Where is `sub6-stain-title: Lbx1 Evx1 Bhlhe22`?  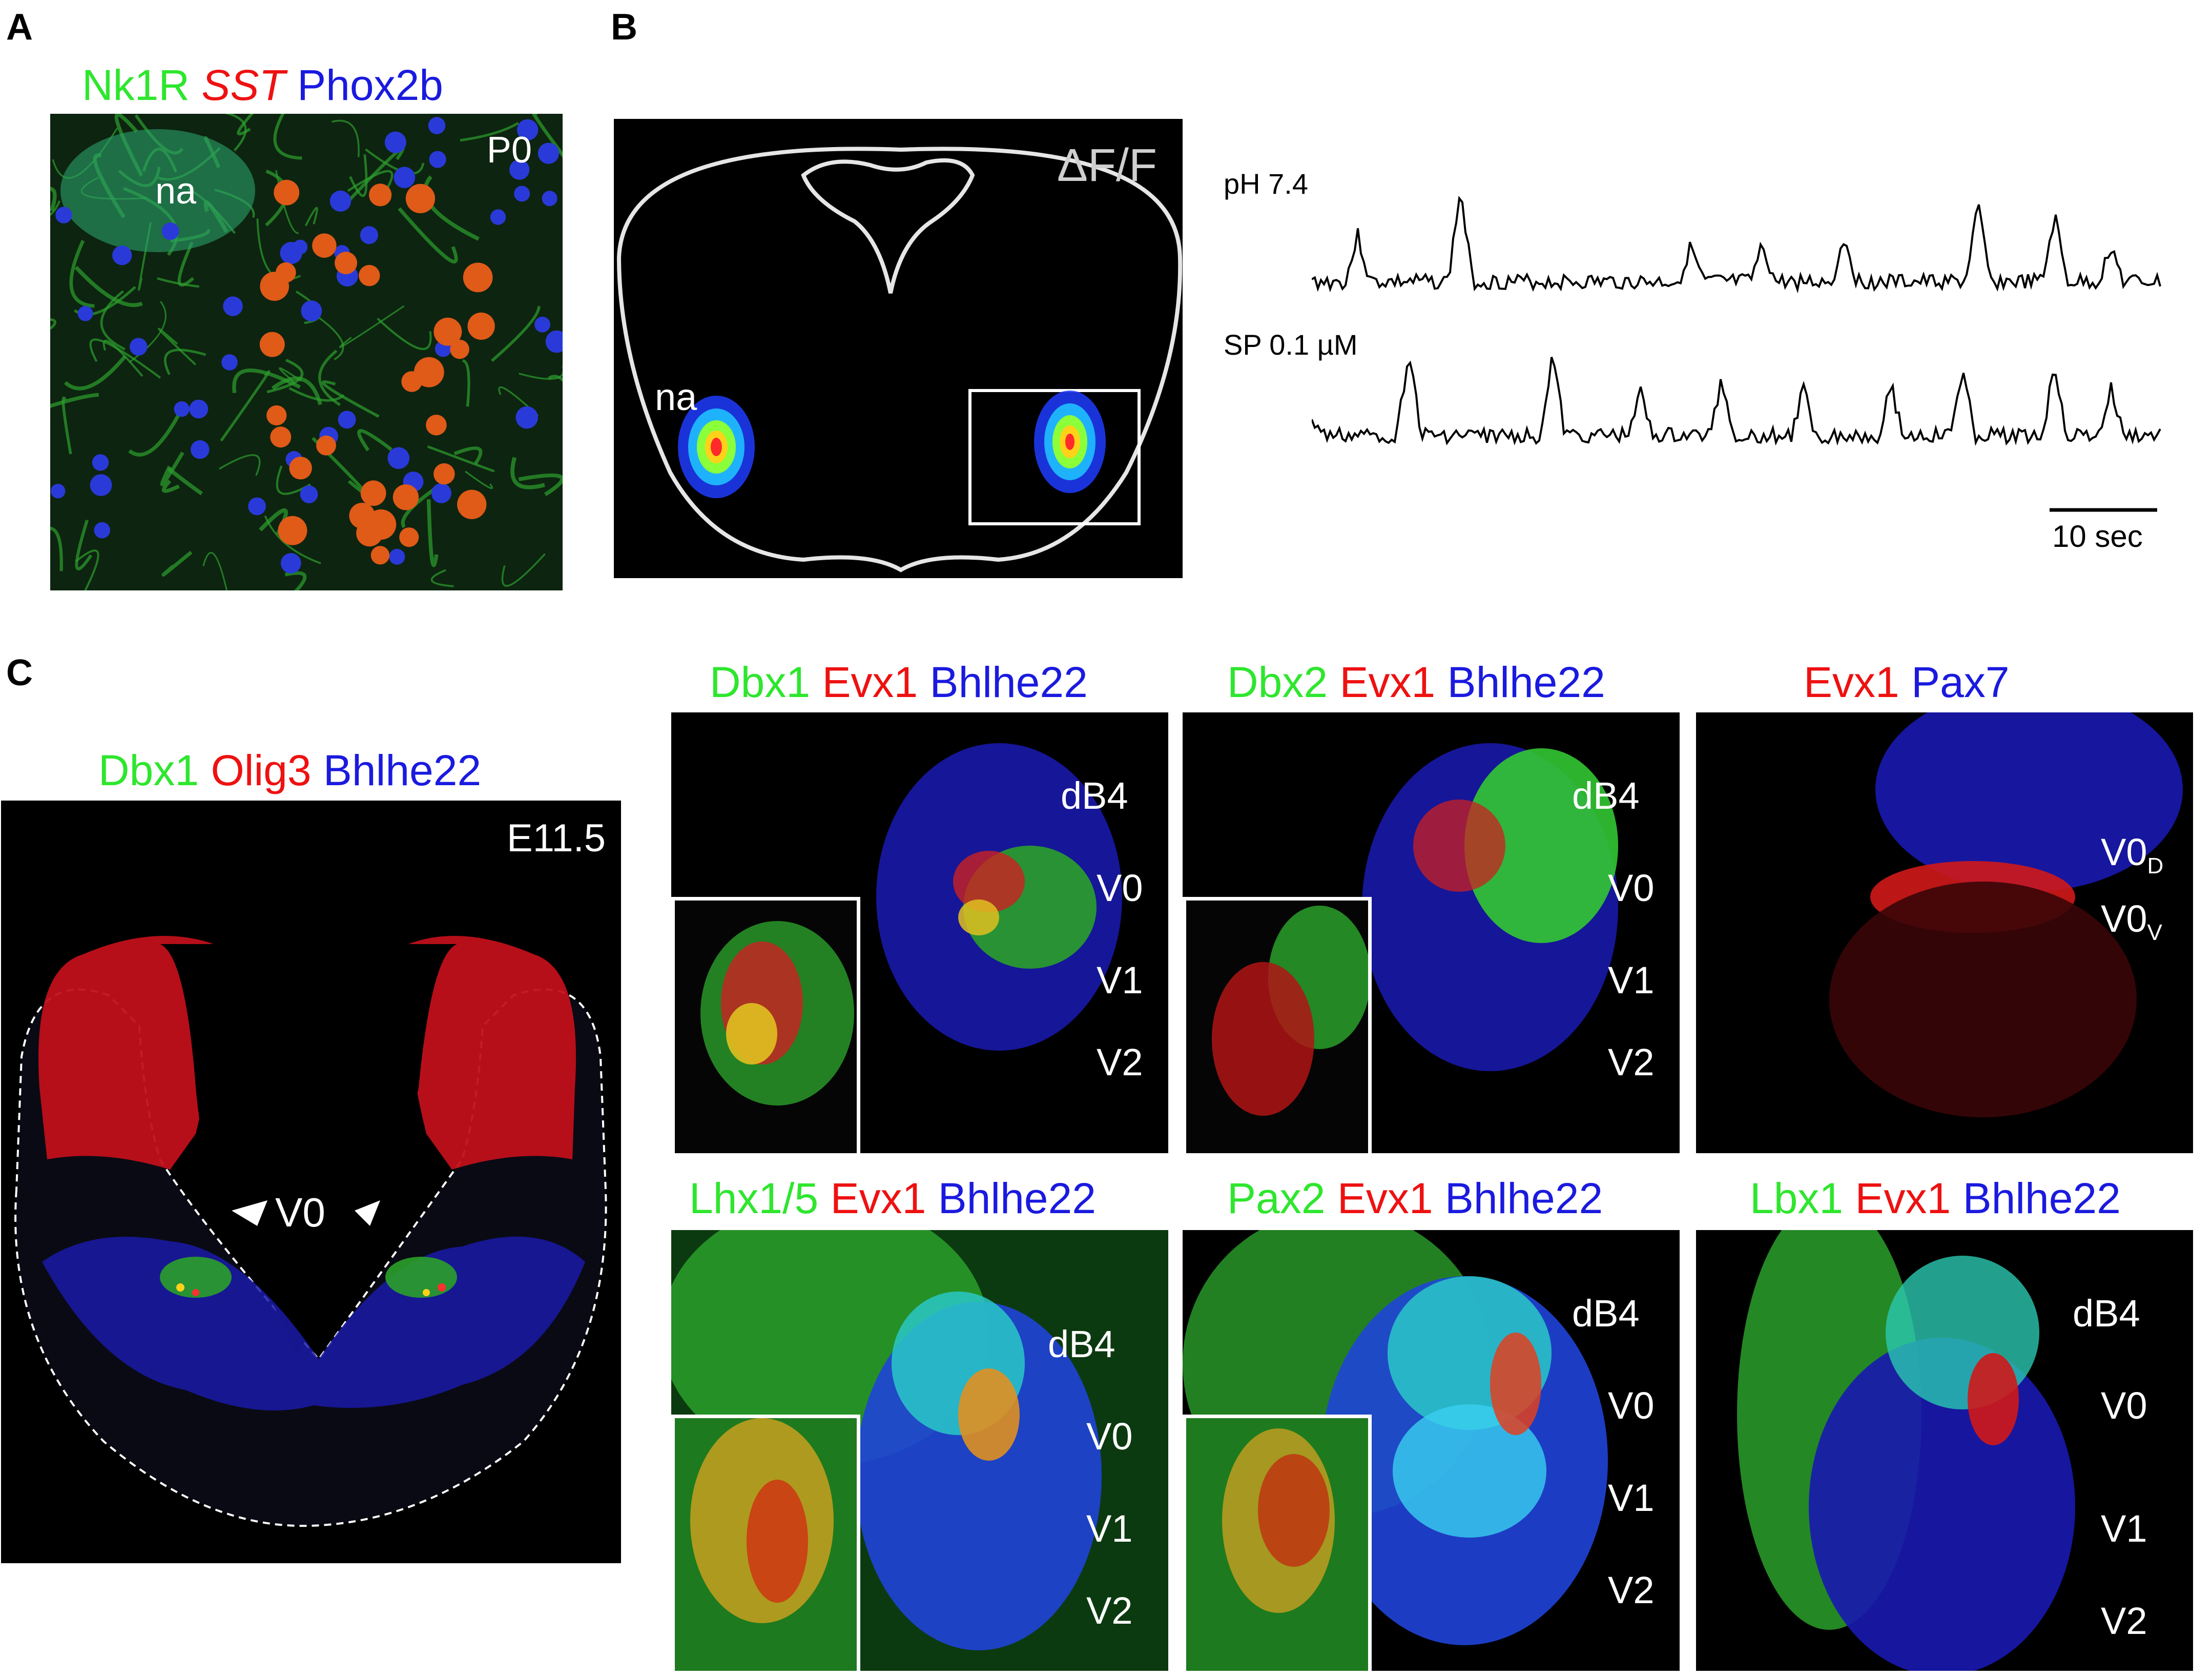 sub6-stain-title: Lbx1 Evx1 Bhlhe22 is located at coordinates (1935, 1198).